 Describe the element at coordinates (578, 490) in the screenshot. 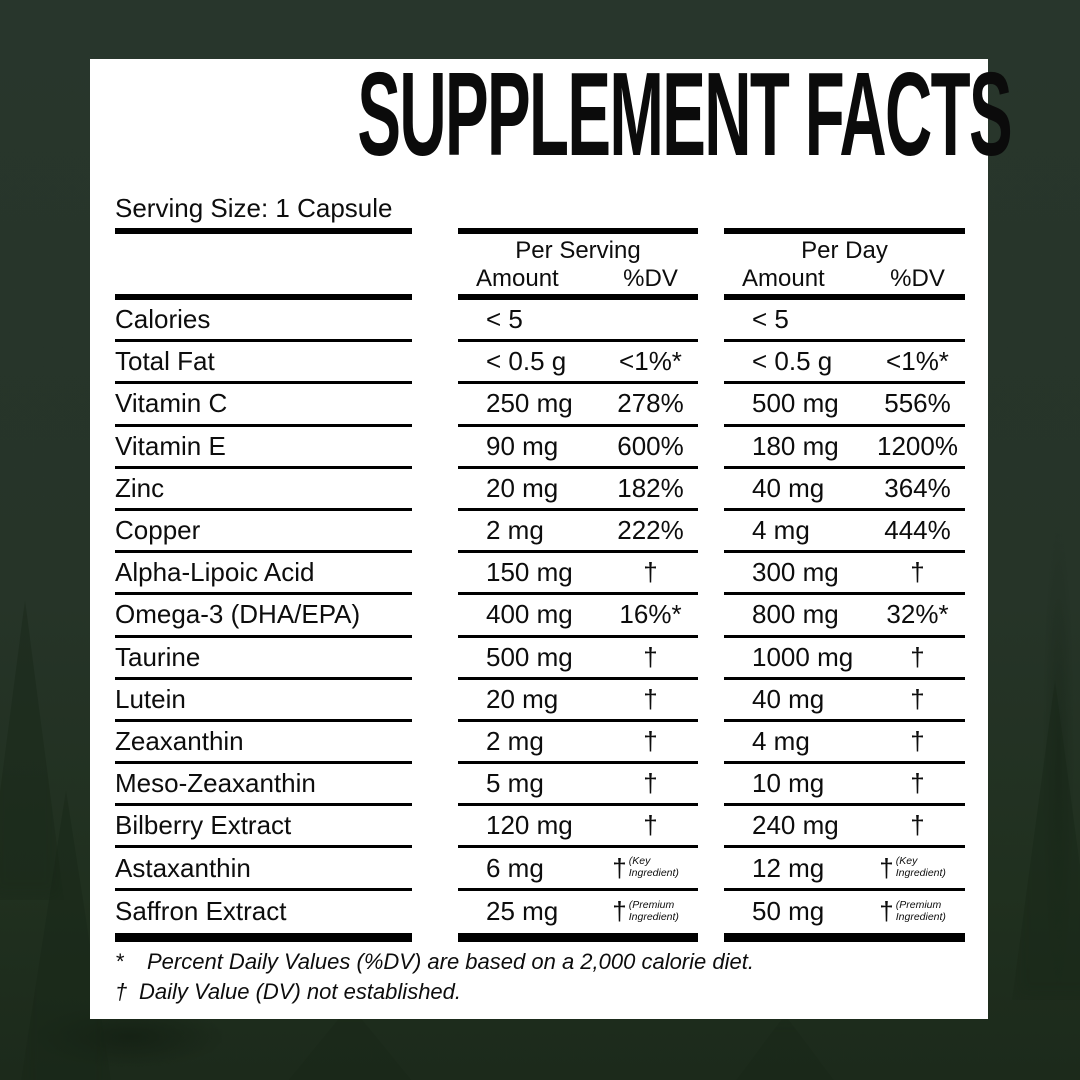

I see `per-serving-cell: 20 mg 182%` at that location.